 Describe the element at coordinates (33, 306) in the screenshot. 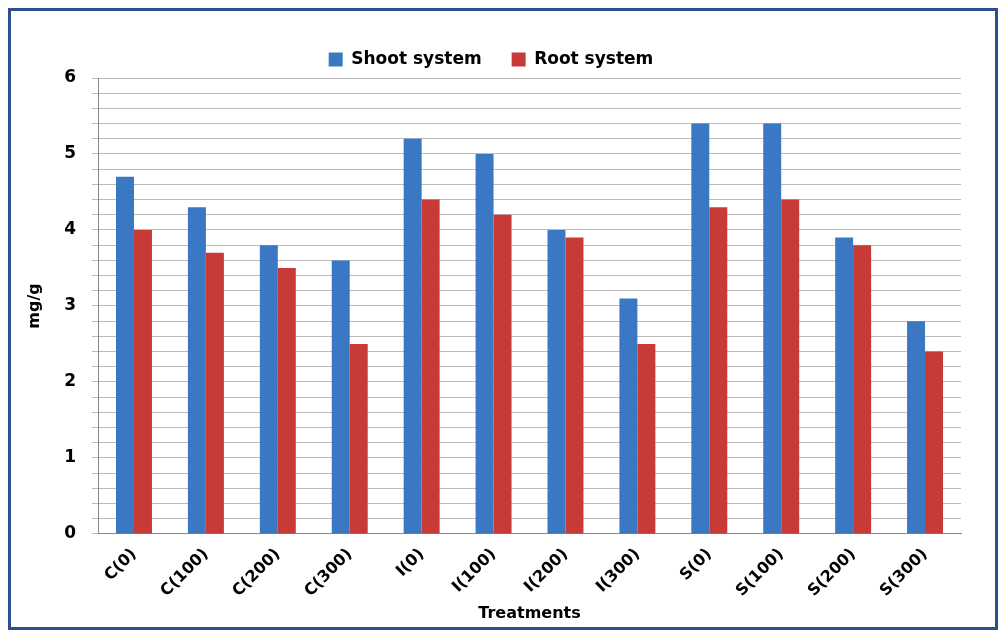

I see `y-axis-title: mg/g` at that location.